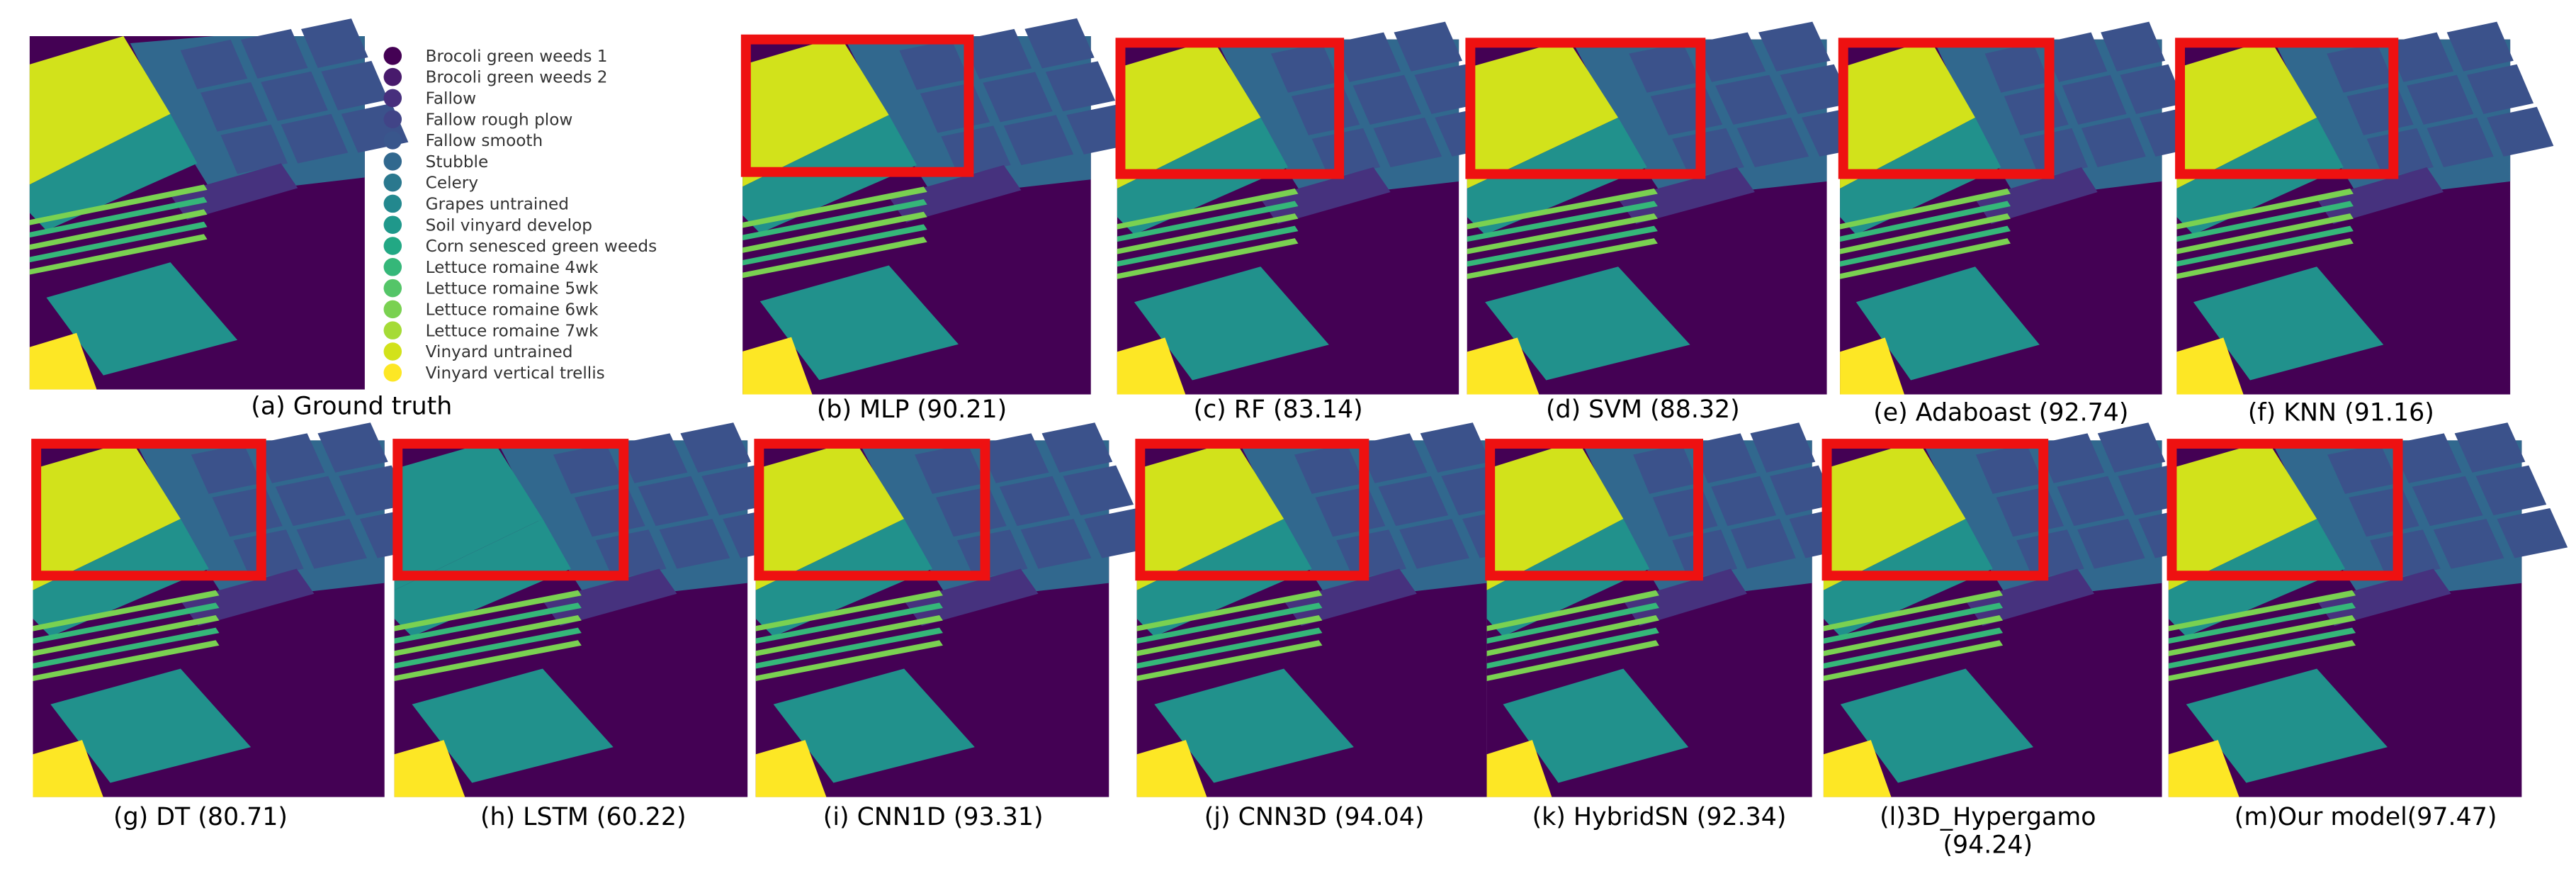 The width and height of the screenshot is (2576, 893). Describe the element at coordinates (200, 817) in the screenshot. I see `panel-caption: (g) DT (80.71)` at that location.